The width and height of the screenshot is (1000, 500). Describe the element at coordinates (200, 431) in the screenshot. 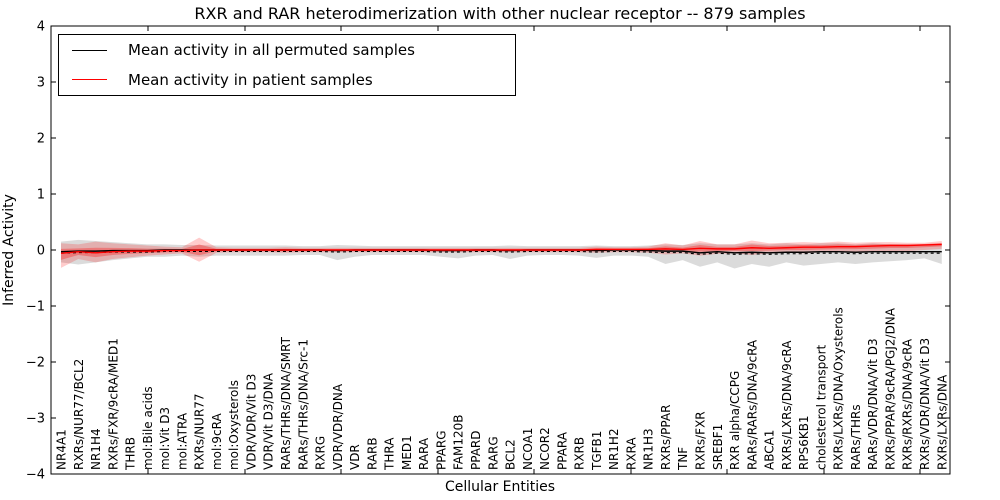

I see `svg-text: RXRs/NUR77` at that location.